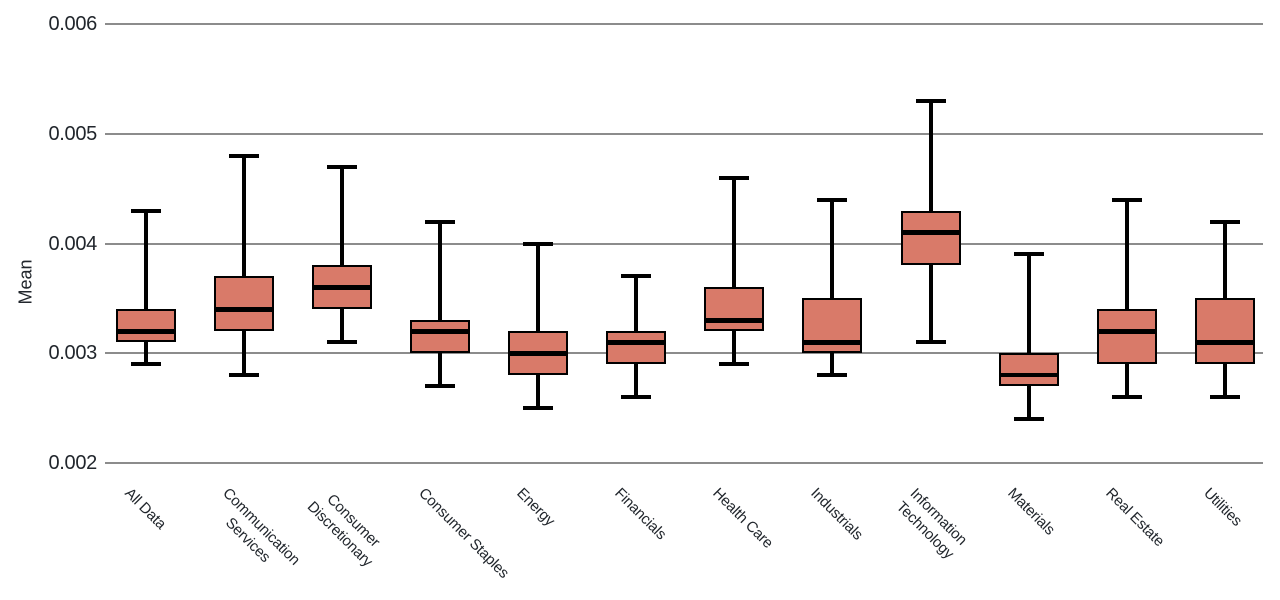  I want to click on x-tick-label: Energy, so click(536, 507).